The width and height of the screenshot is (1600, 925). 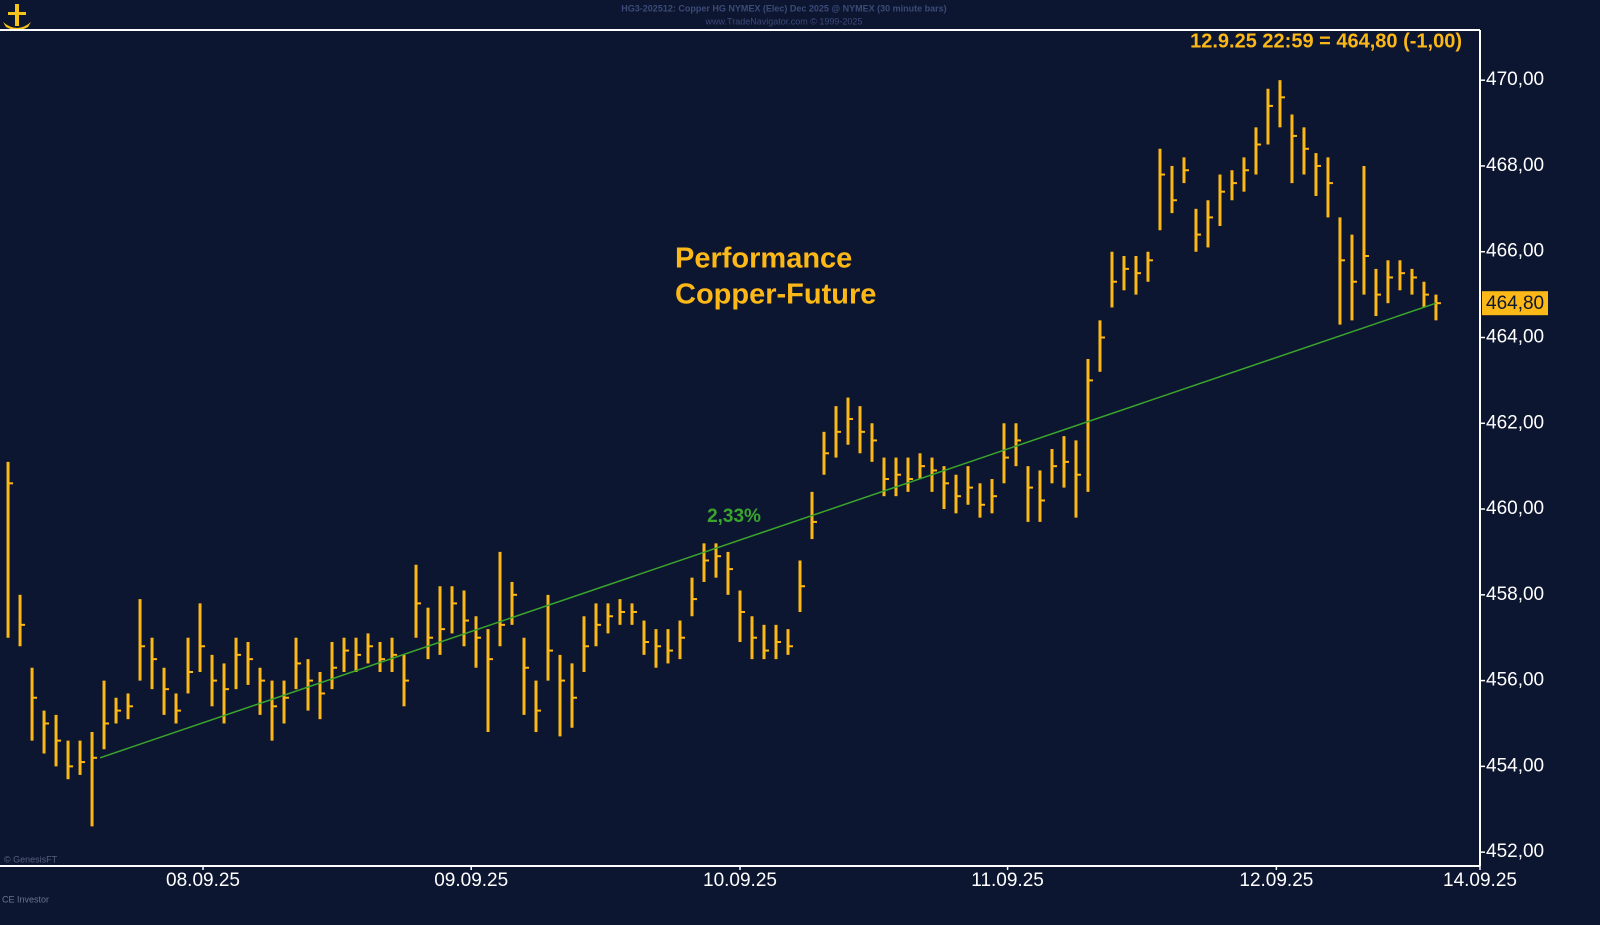 What do you see at coordinates (1007, 880) in the screenshot?
I see `x-tick-label: 11.09.25` at bounding box center [1007, 880].